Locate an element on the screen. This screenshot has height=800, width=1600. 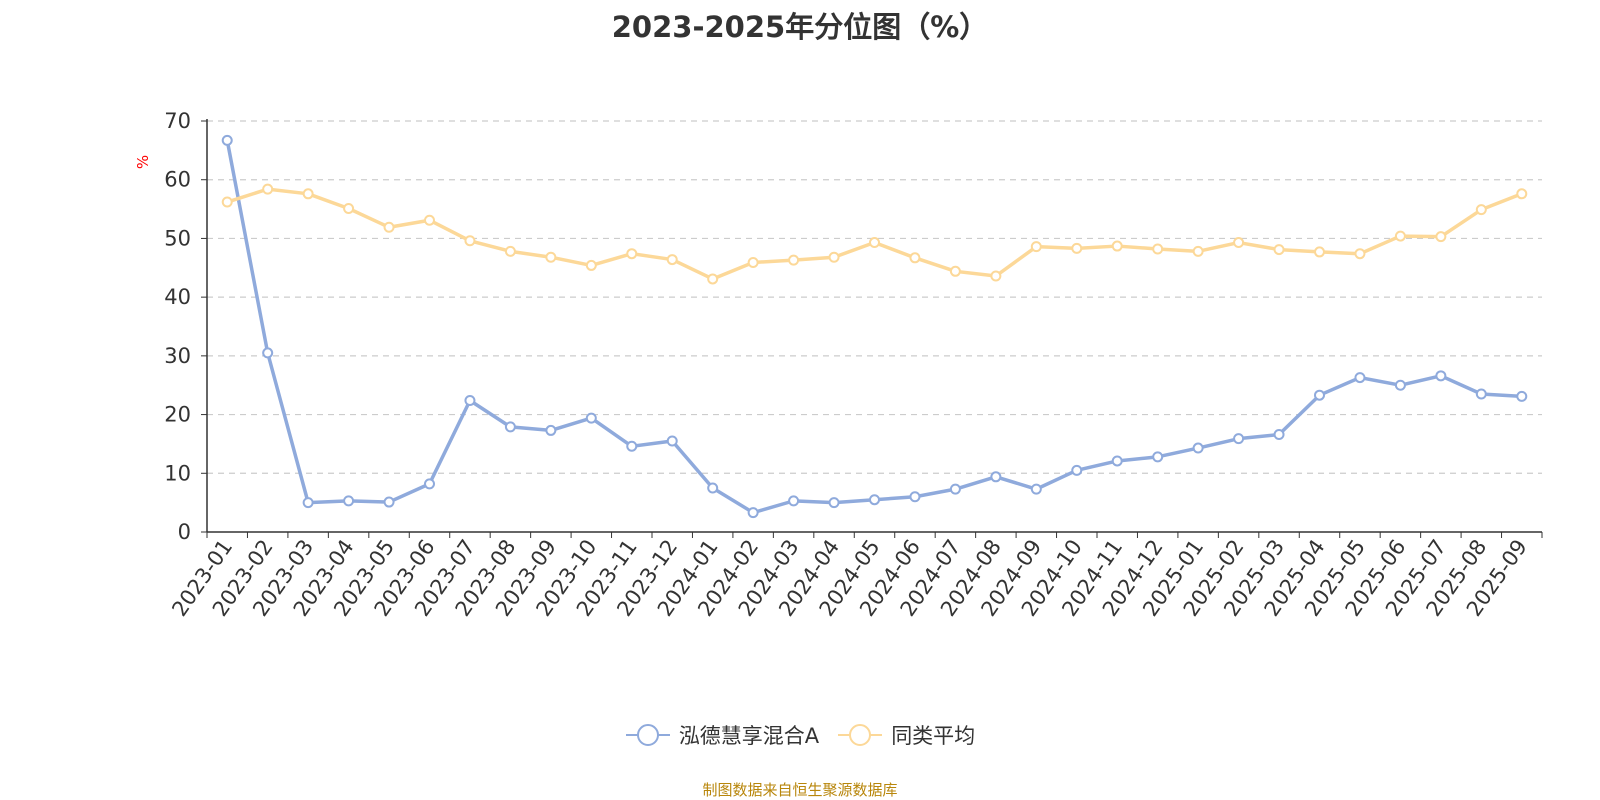
y-tick-label: 30 is located at coordinates (177, 356).